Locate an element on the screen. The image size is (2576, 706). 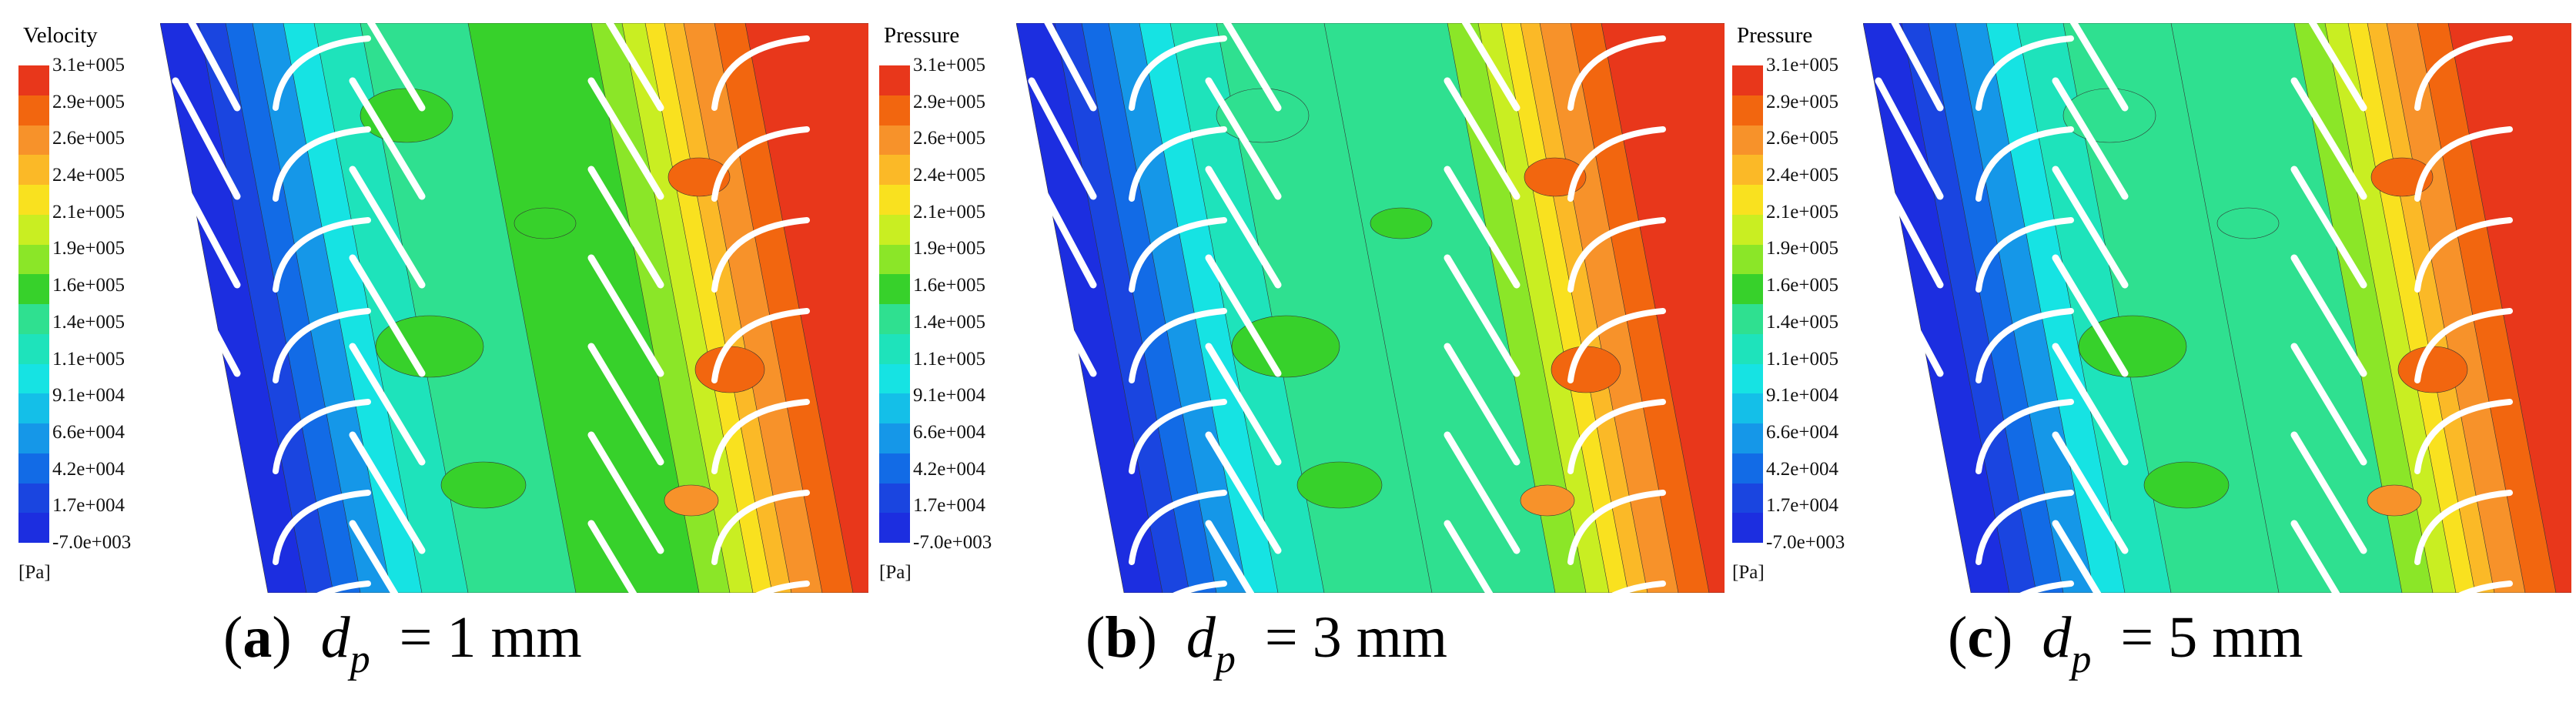
legend-tick-label: 1.7e+004 is located at coordinates (949, 506).